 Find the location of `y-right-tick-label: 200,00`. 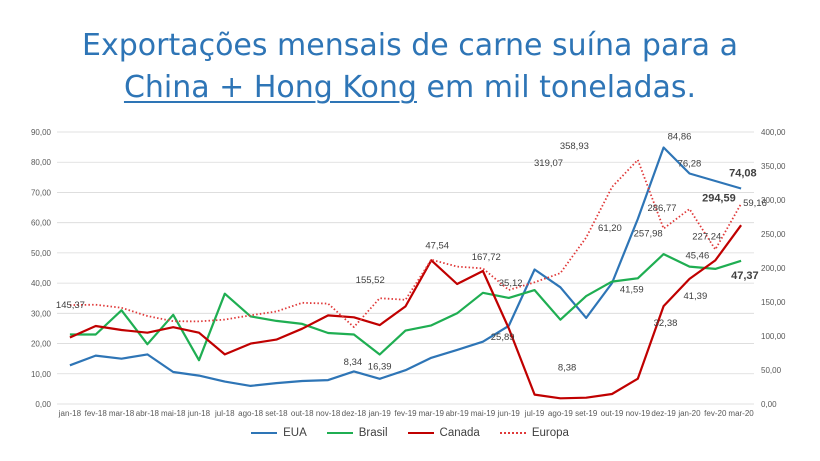

y-right-tick-label: 200,00 is located at coordinates (773, 268).